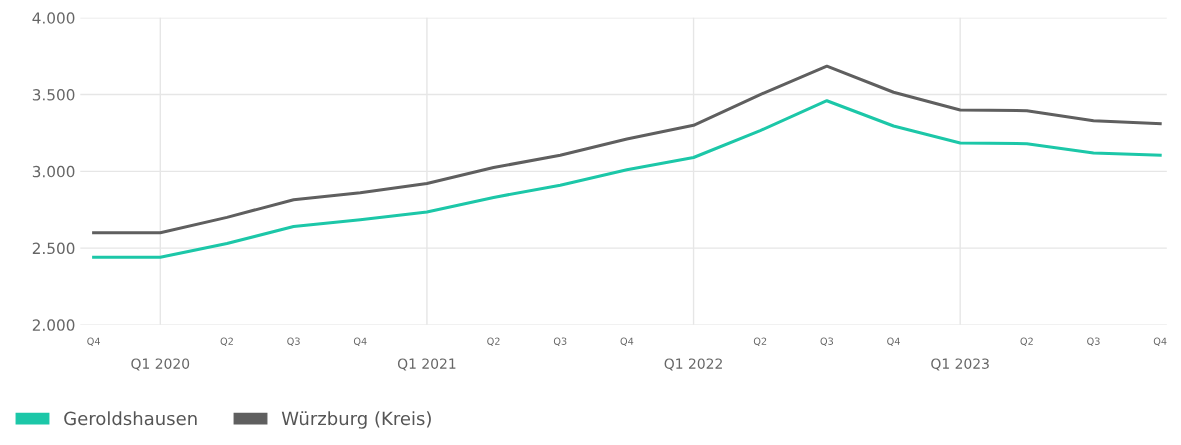  Describe the element at coordinates (53, 95) in the screenshot. I see `y-tick-label: 3.500` at that location.